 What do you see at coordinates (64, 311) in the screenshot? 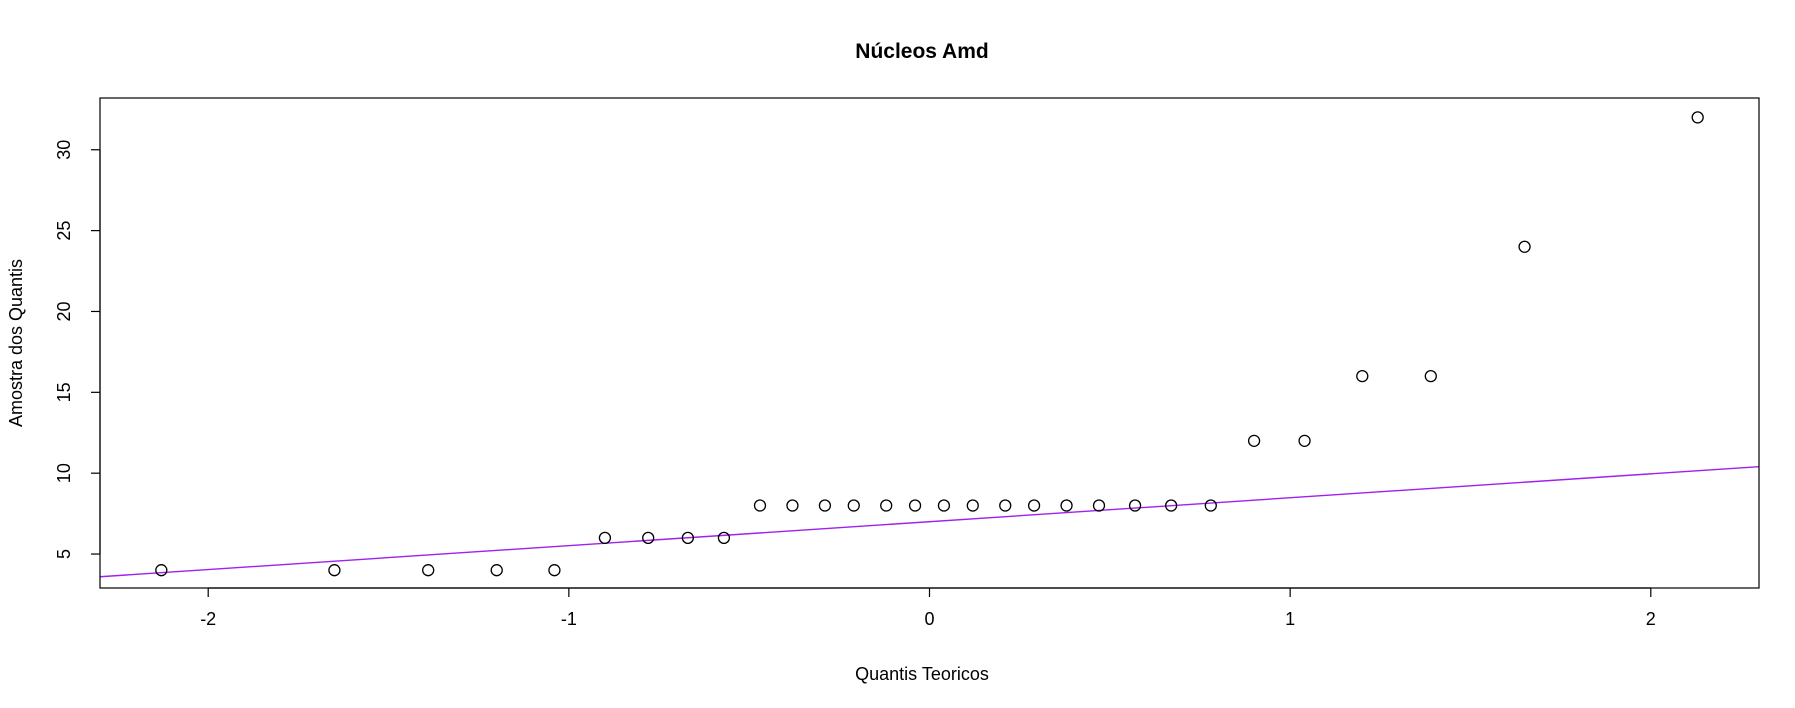
I see `y-tick-label: 20` at bounding box center [64, 311].